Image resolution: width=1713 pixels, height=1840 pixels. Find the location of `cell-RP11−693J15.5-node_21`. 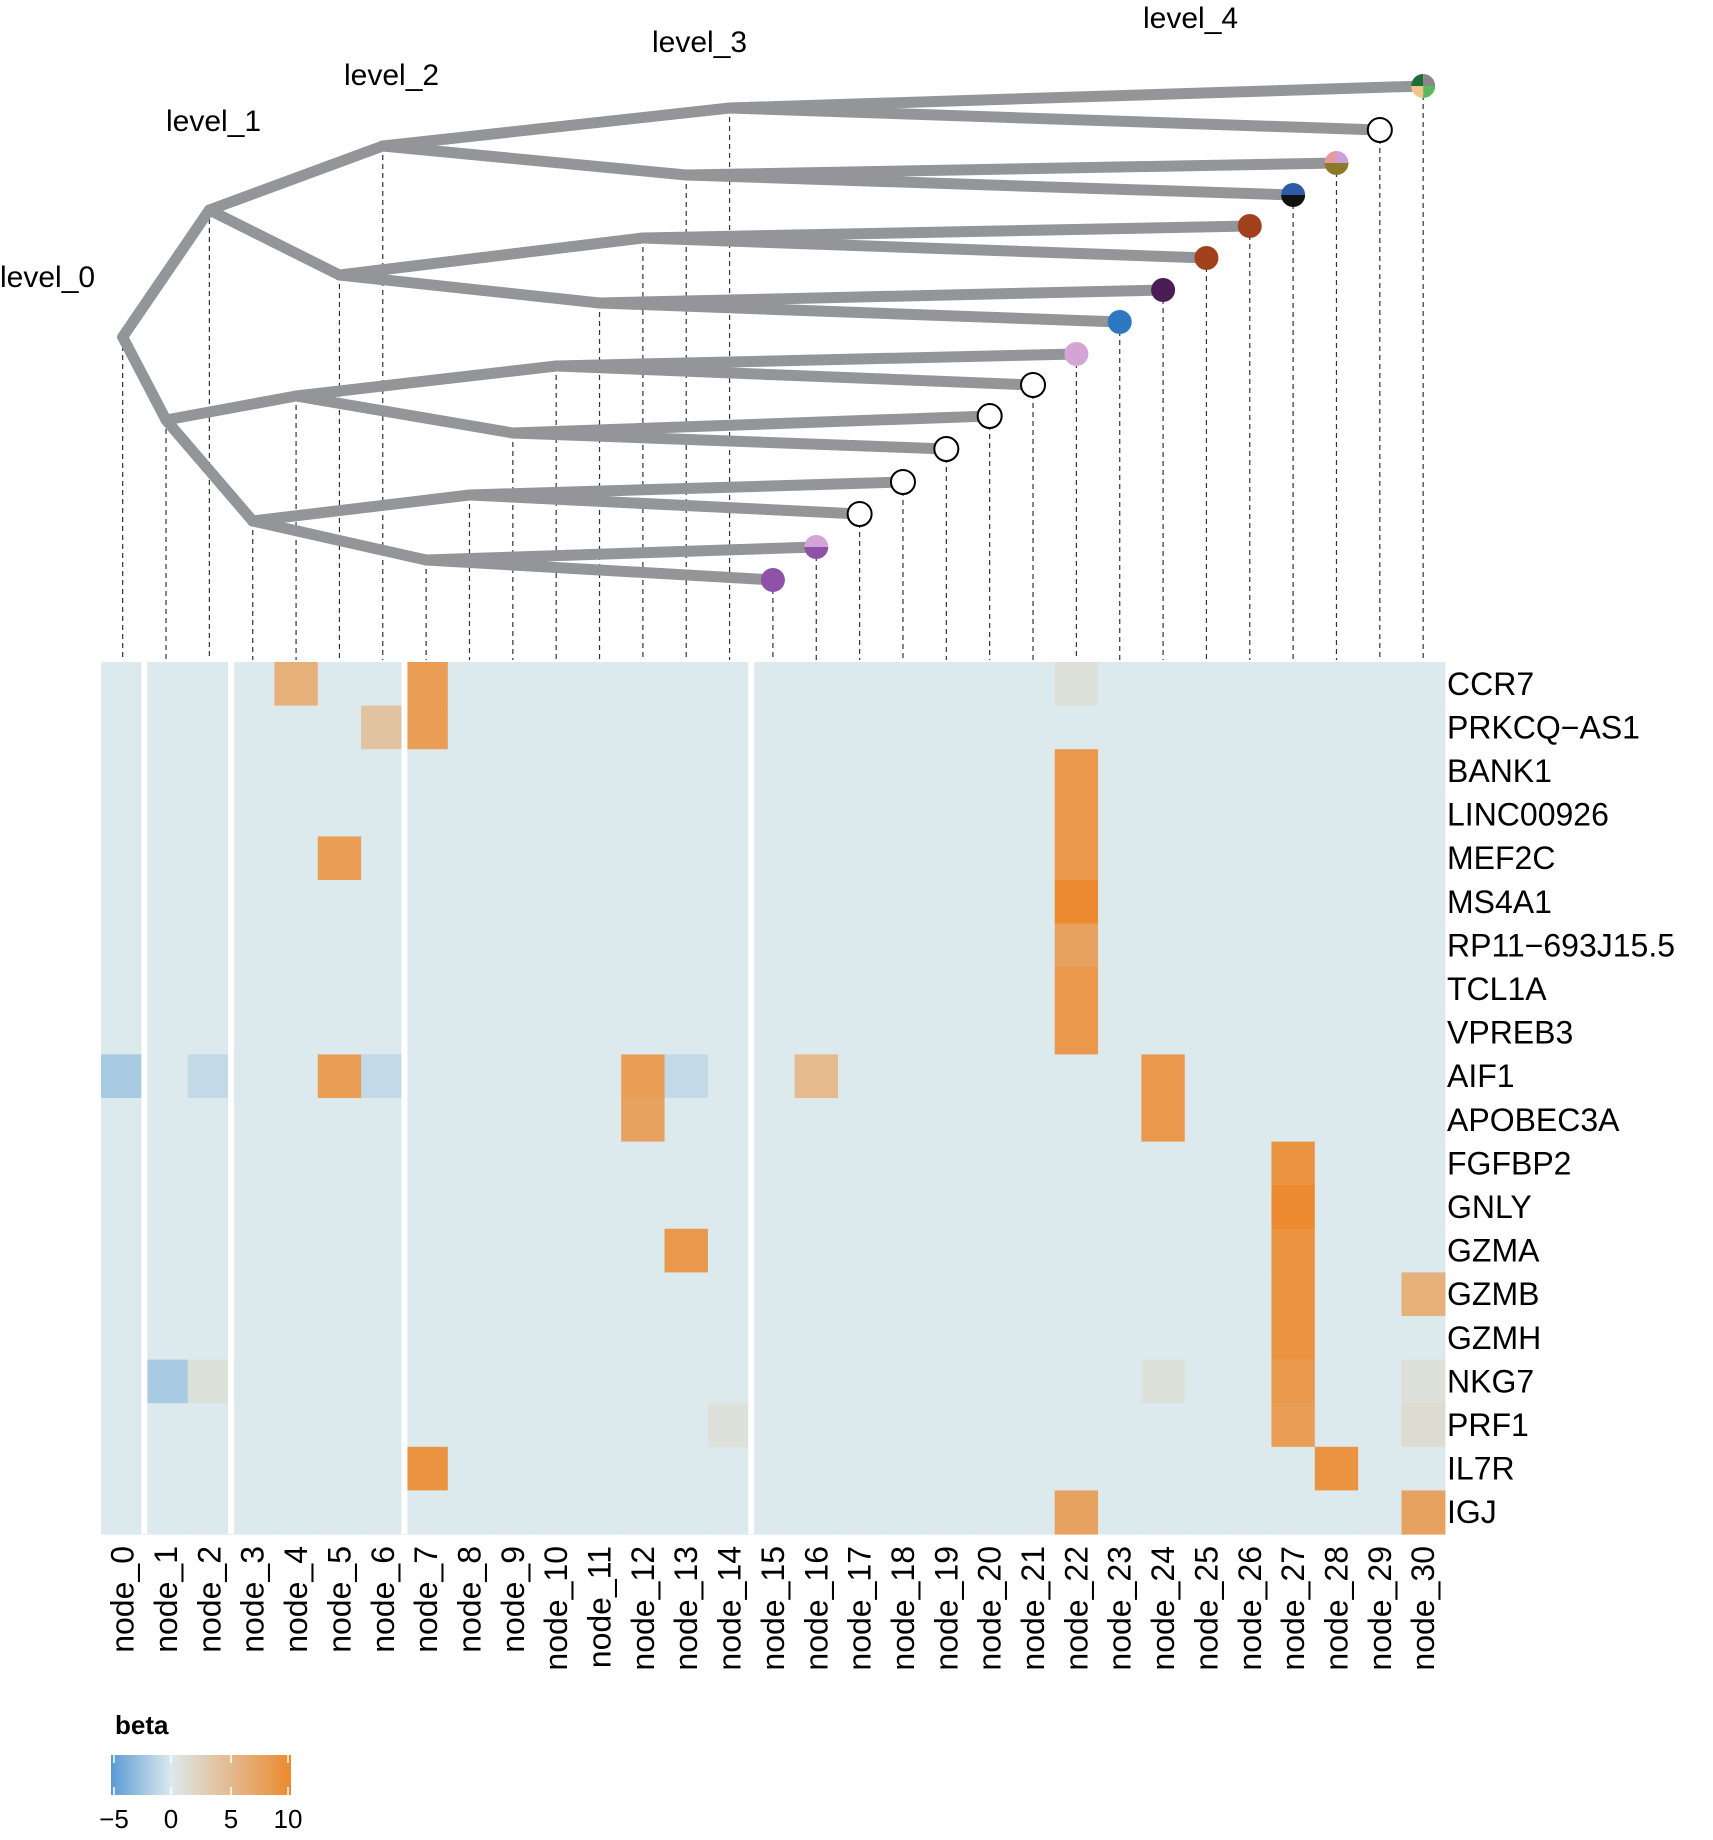

cell-RP11−693J15.5-node_21 is located at coordinates (1033, 945).